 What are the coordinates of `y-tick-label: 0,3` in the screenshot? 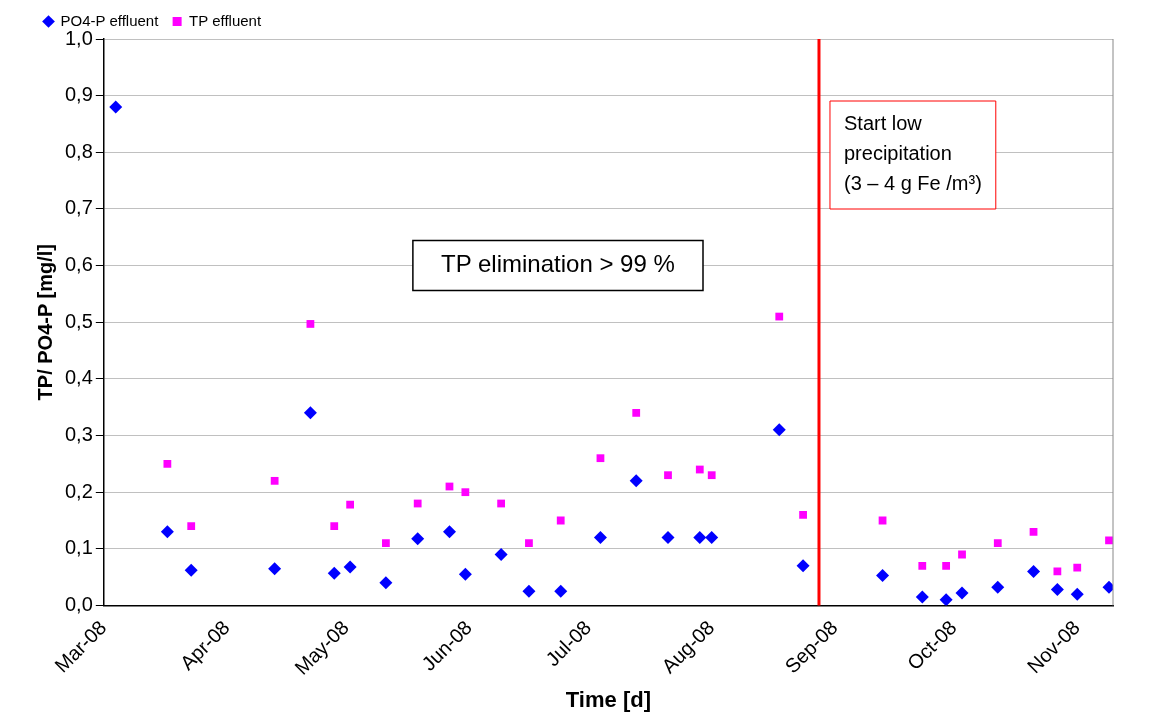 It's located at (78, 434).